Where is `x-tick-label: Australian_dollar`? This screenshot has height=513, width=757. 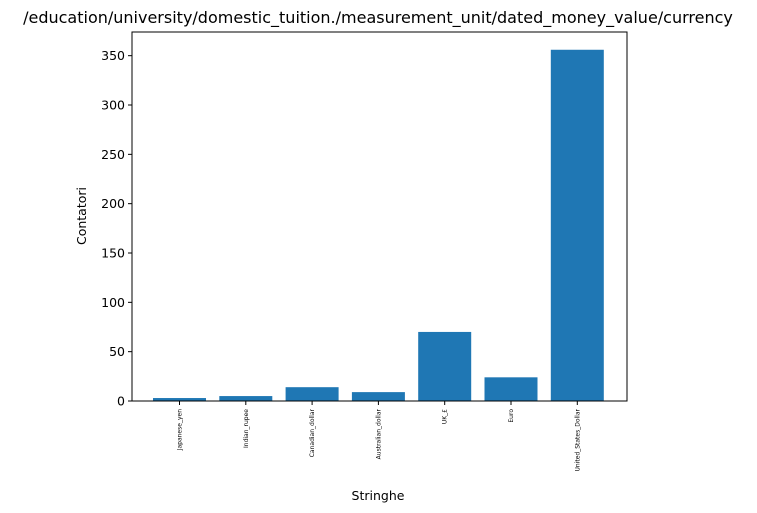
x-tick-label: Australian_dollar is located at coordinates (378, 433).